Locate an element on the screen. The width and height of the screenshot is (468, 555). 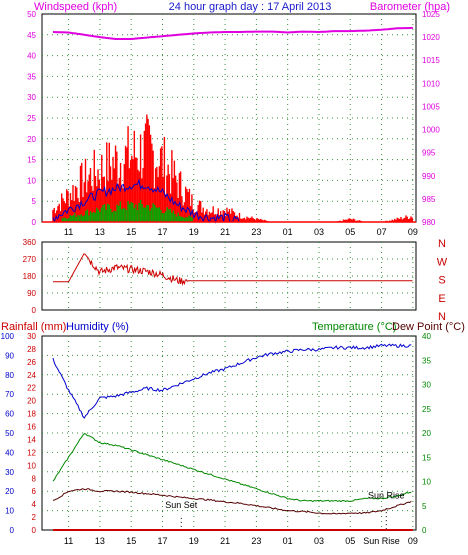
sunset-annotation: Sun Set is located at coordinates (181, 505).